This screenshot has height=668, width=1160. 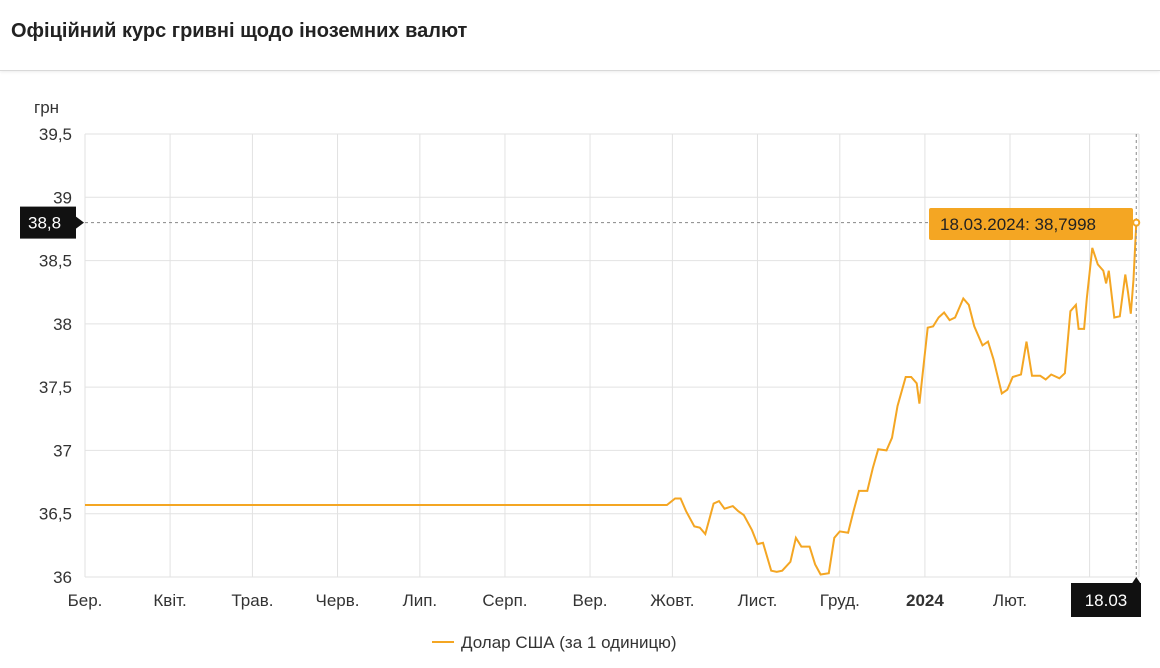 I want to click on crosshair-y-label: 38,8, so click(x=44, y=223).